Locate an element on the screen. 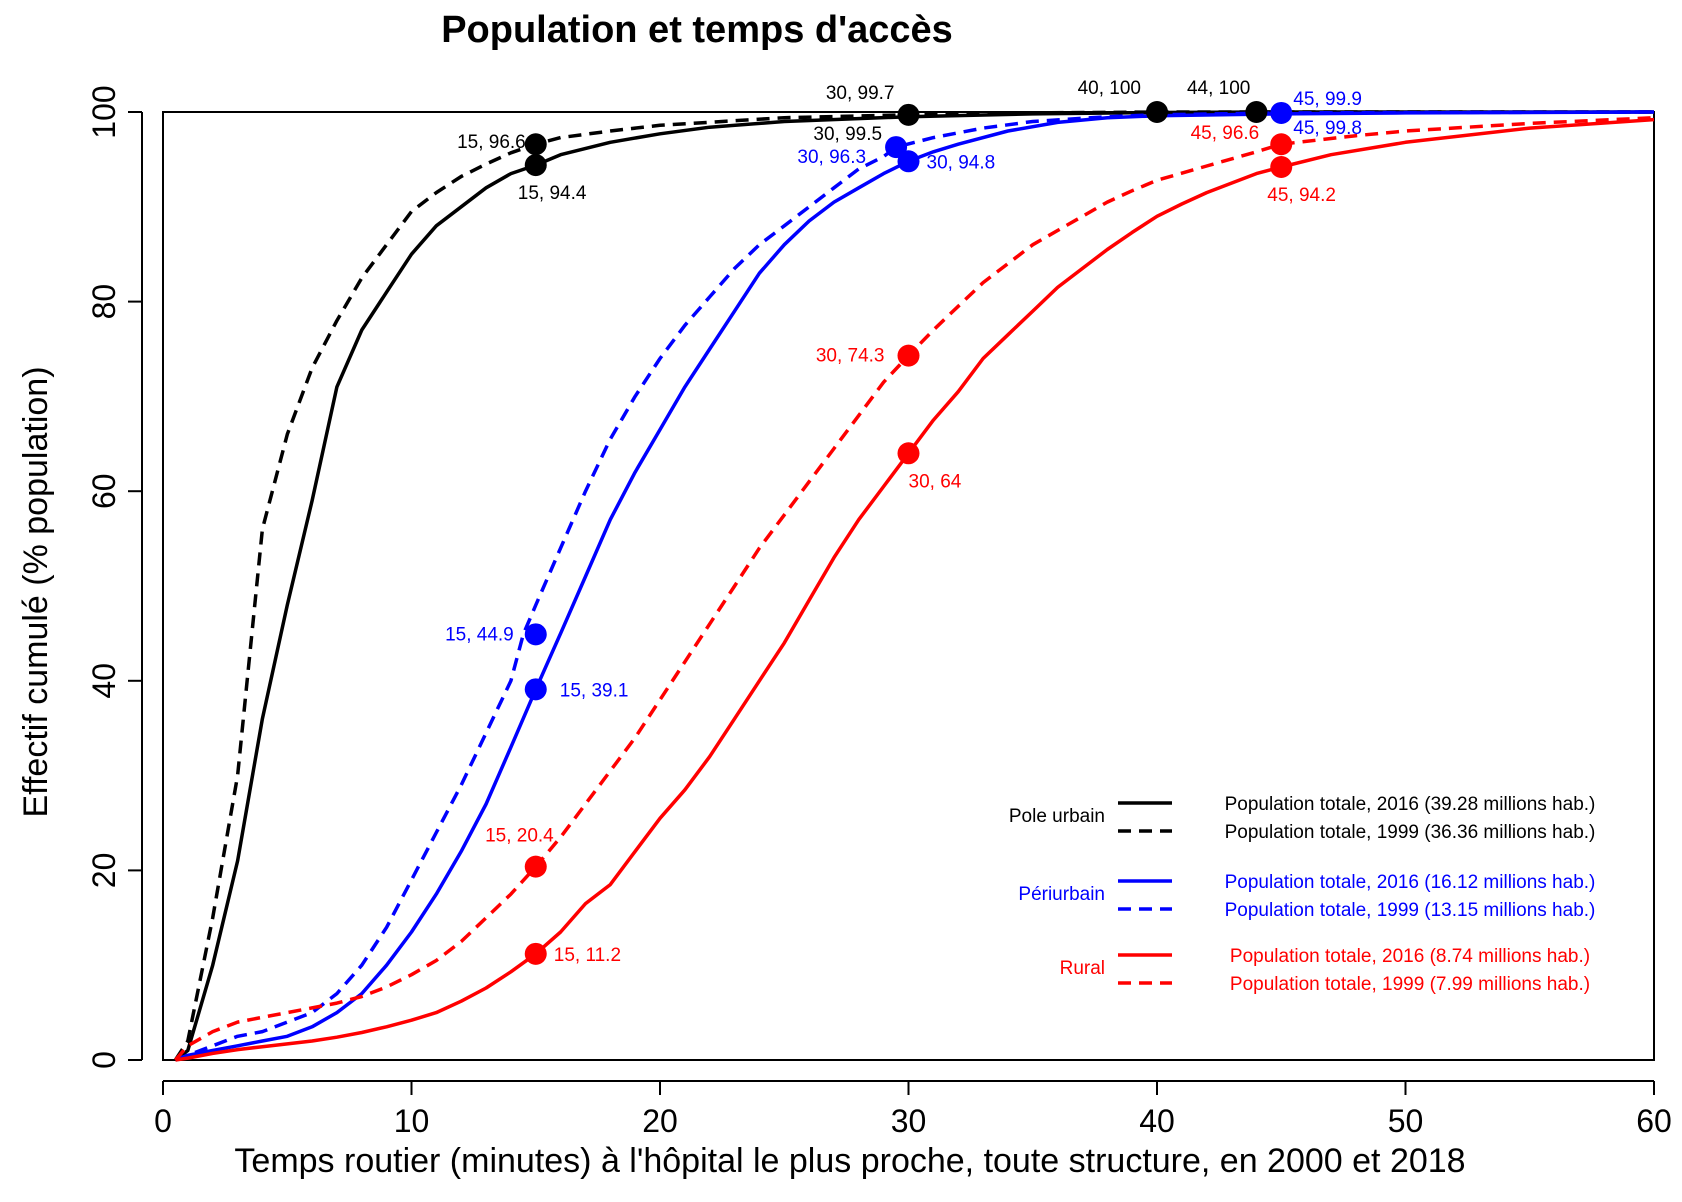 The image size is (1682, 1202). data-point-label: 15, 20.4 is located at coordinates (519, 836).